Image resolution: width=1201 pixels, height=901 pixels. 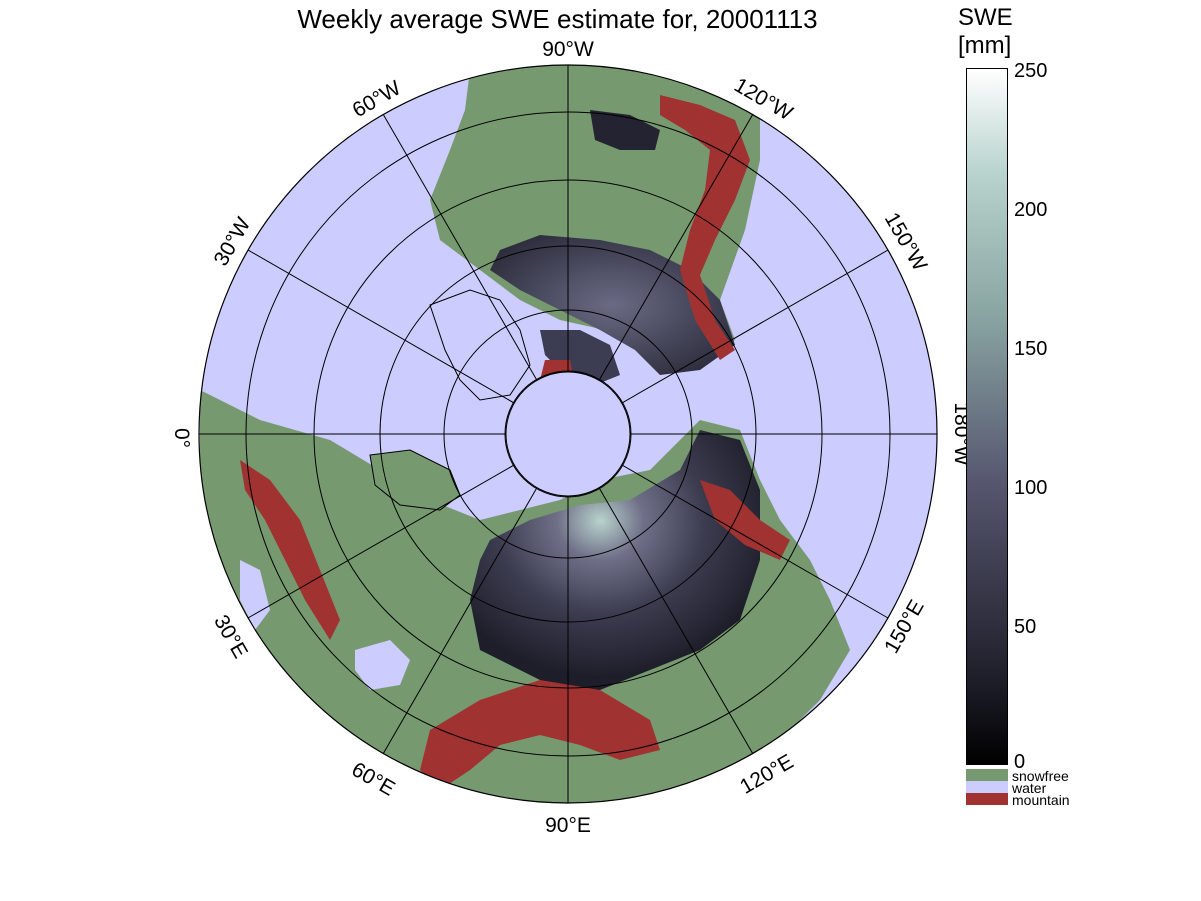 I want to click on colorbar-tick-50: 50, so click(x=1025, y=627).